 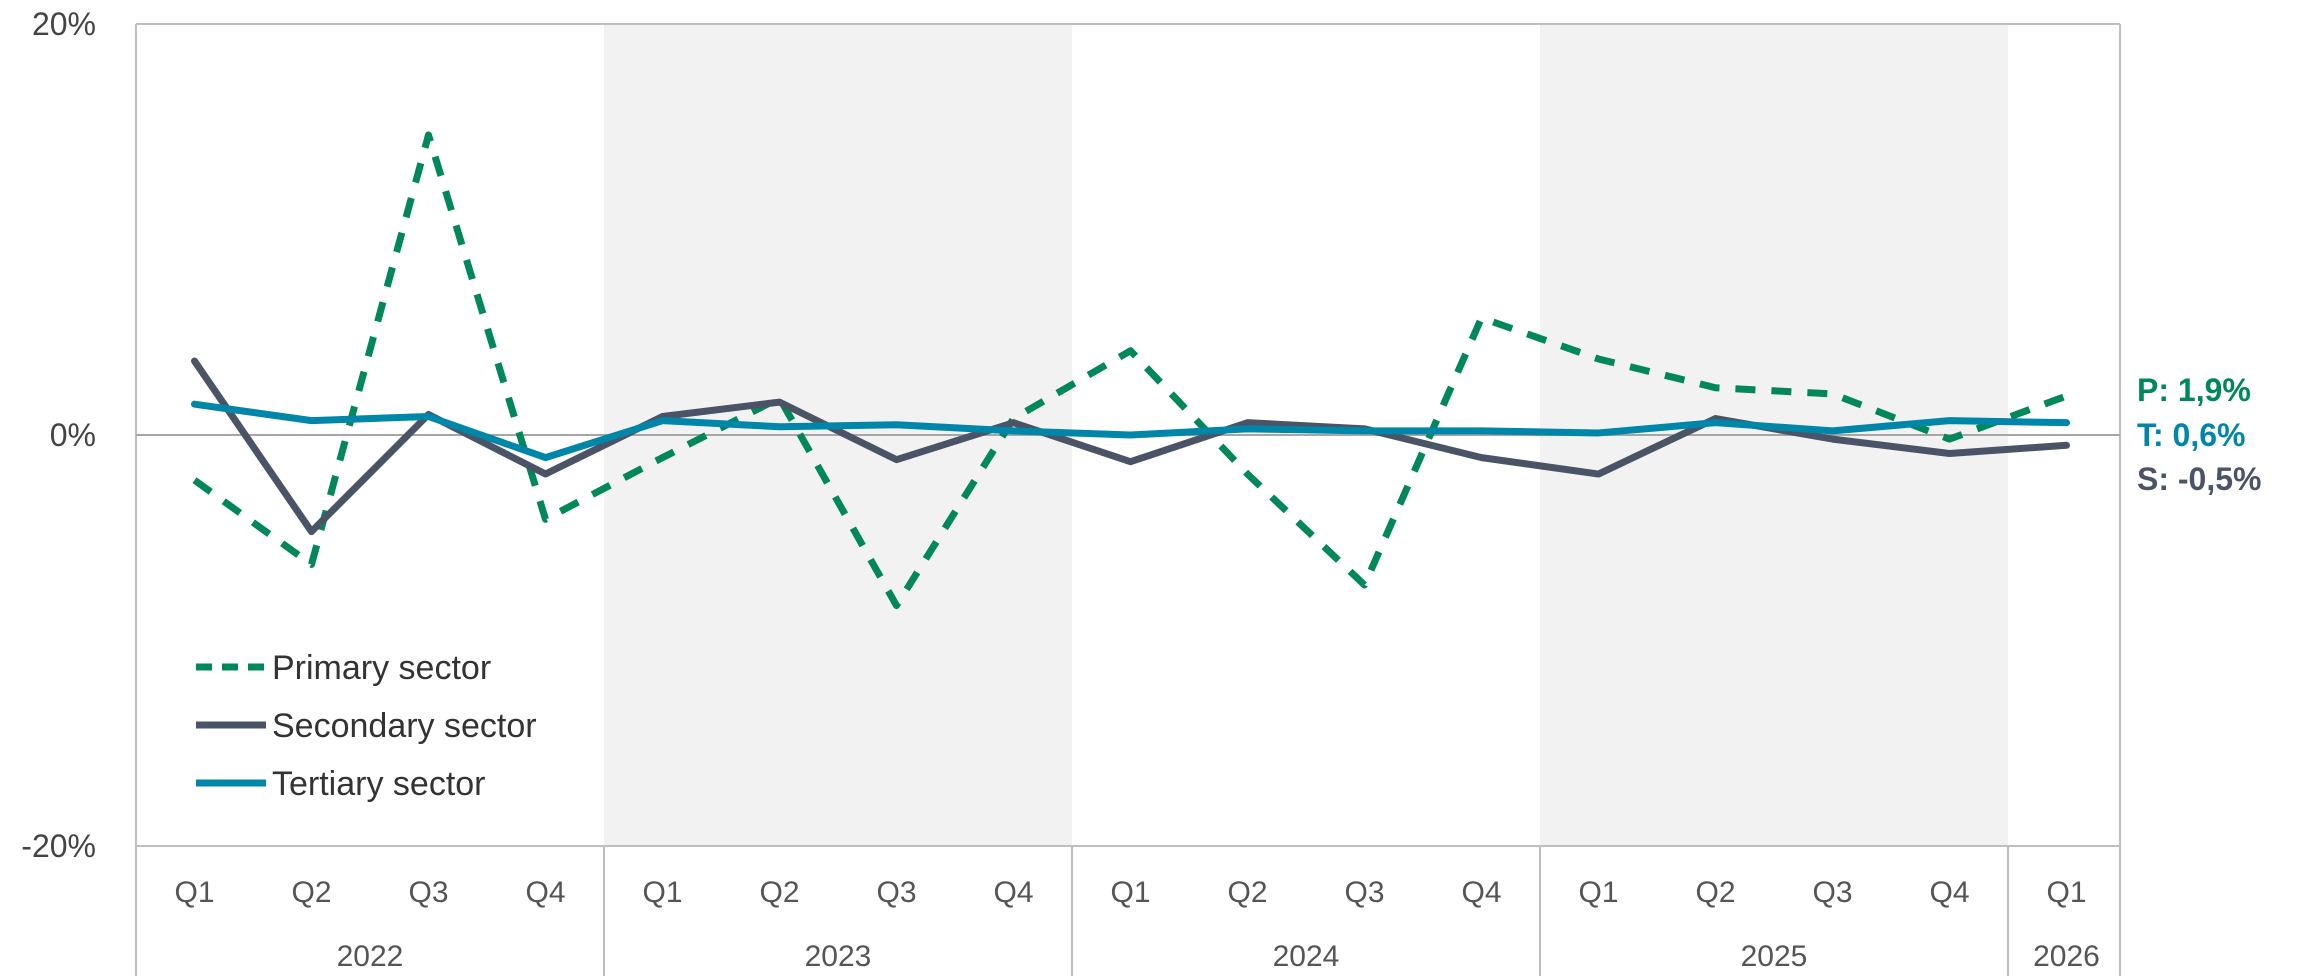 I want to click on y-tick-label: 20%, so click(x=64, y=24).